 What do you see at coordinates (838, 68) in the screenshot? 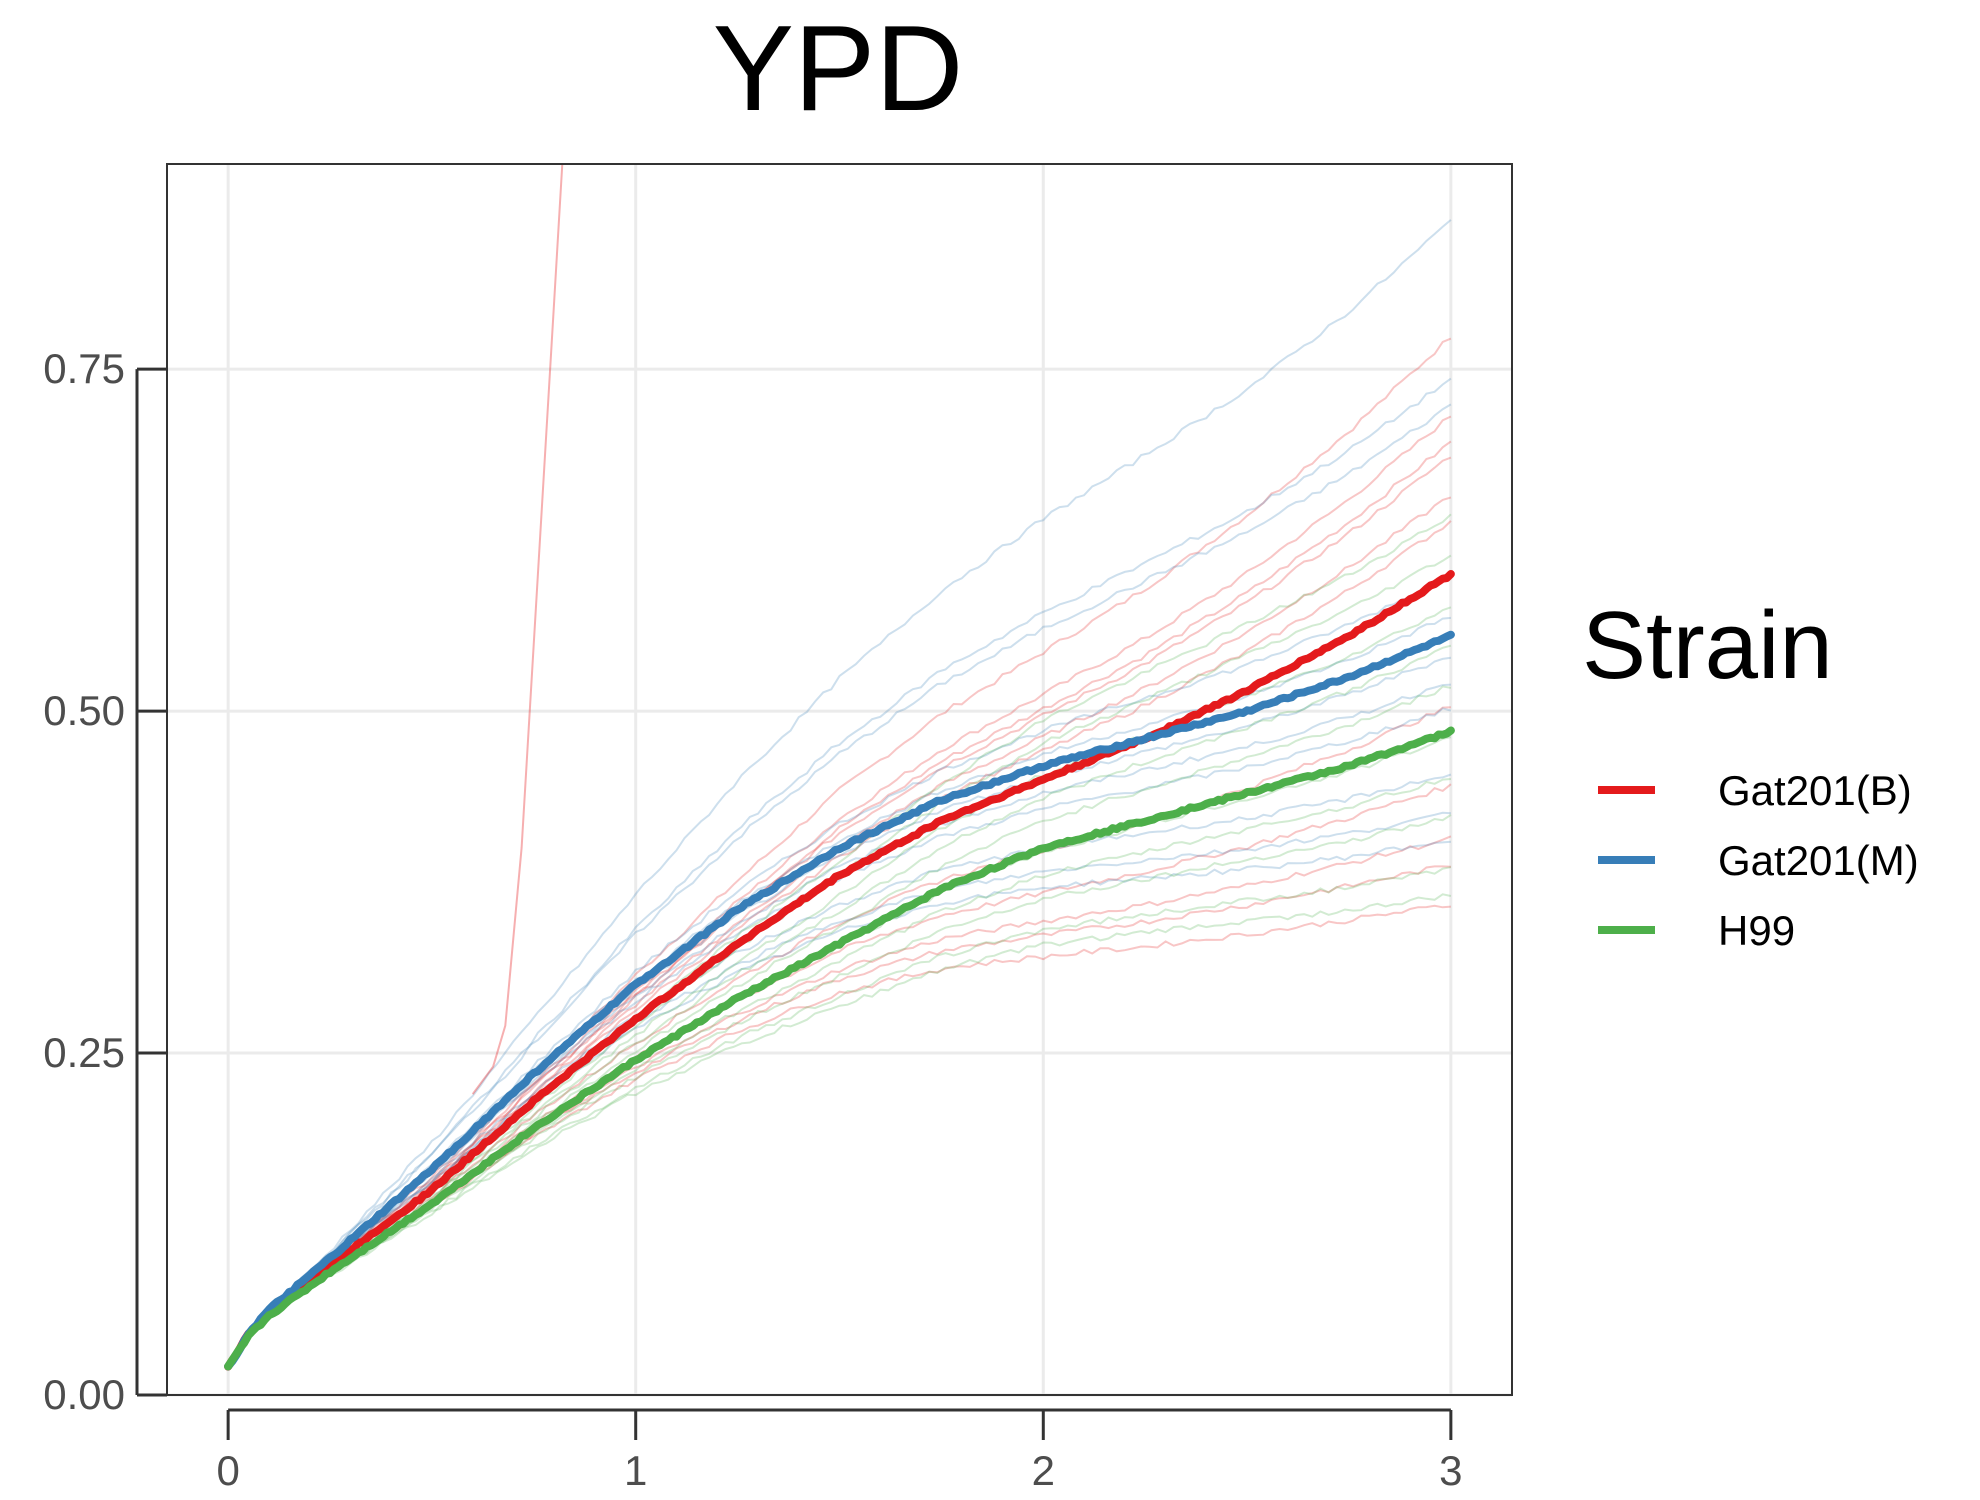
I see `chart-title: YPD` at bounding box center [838, 68].